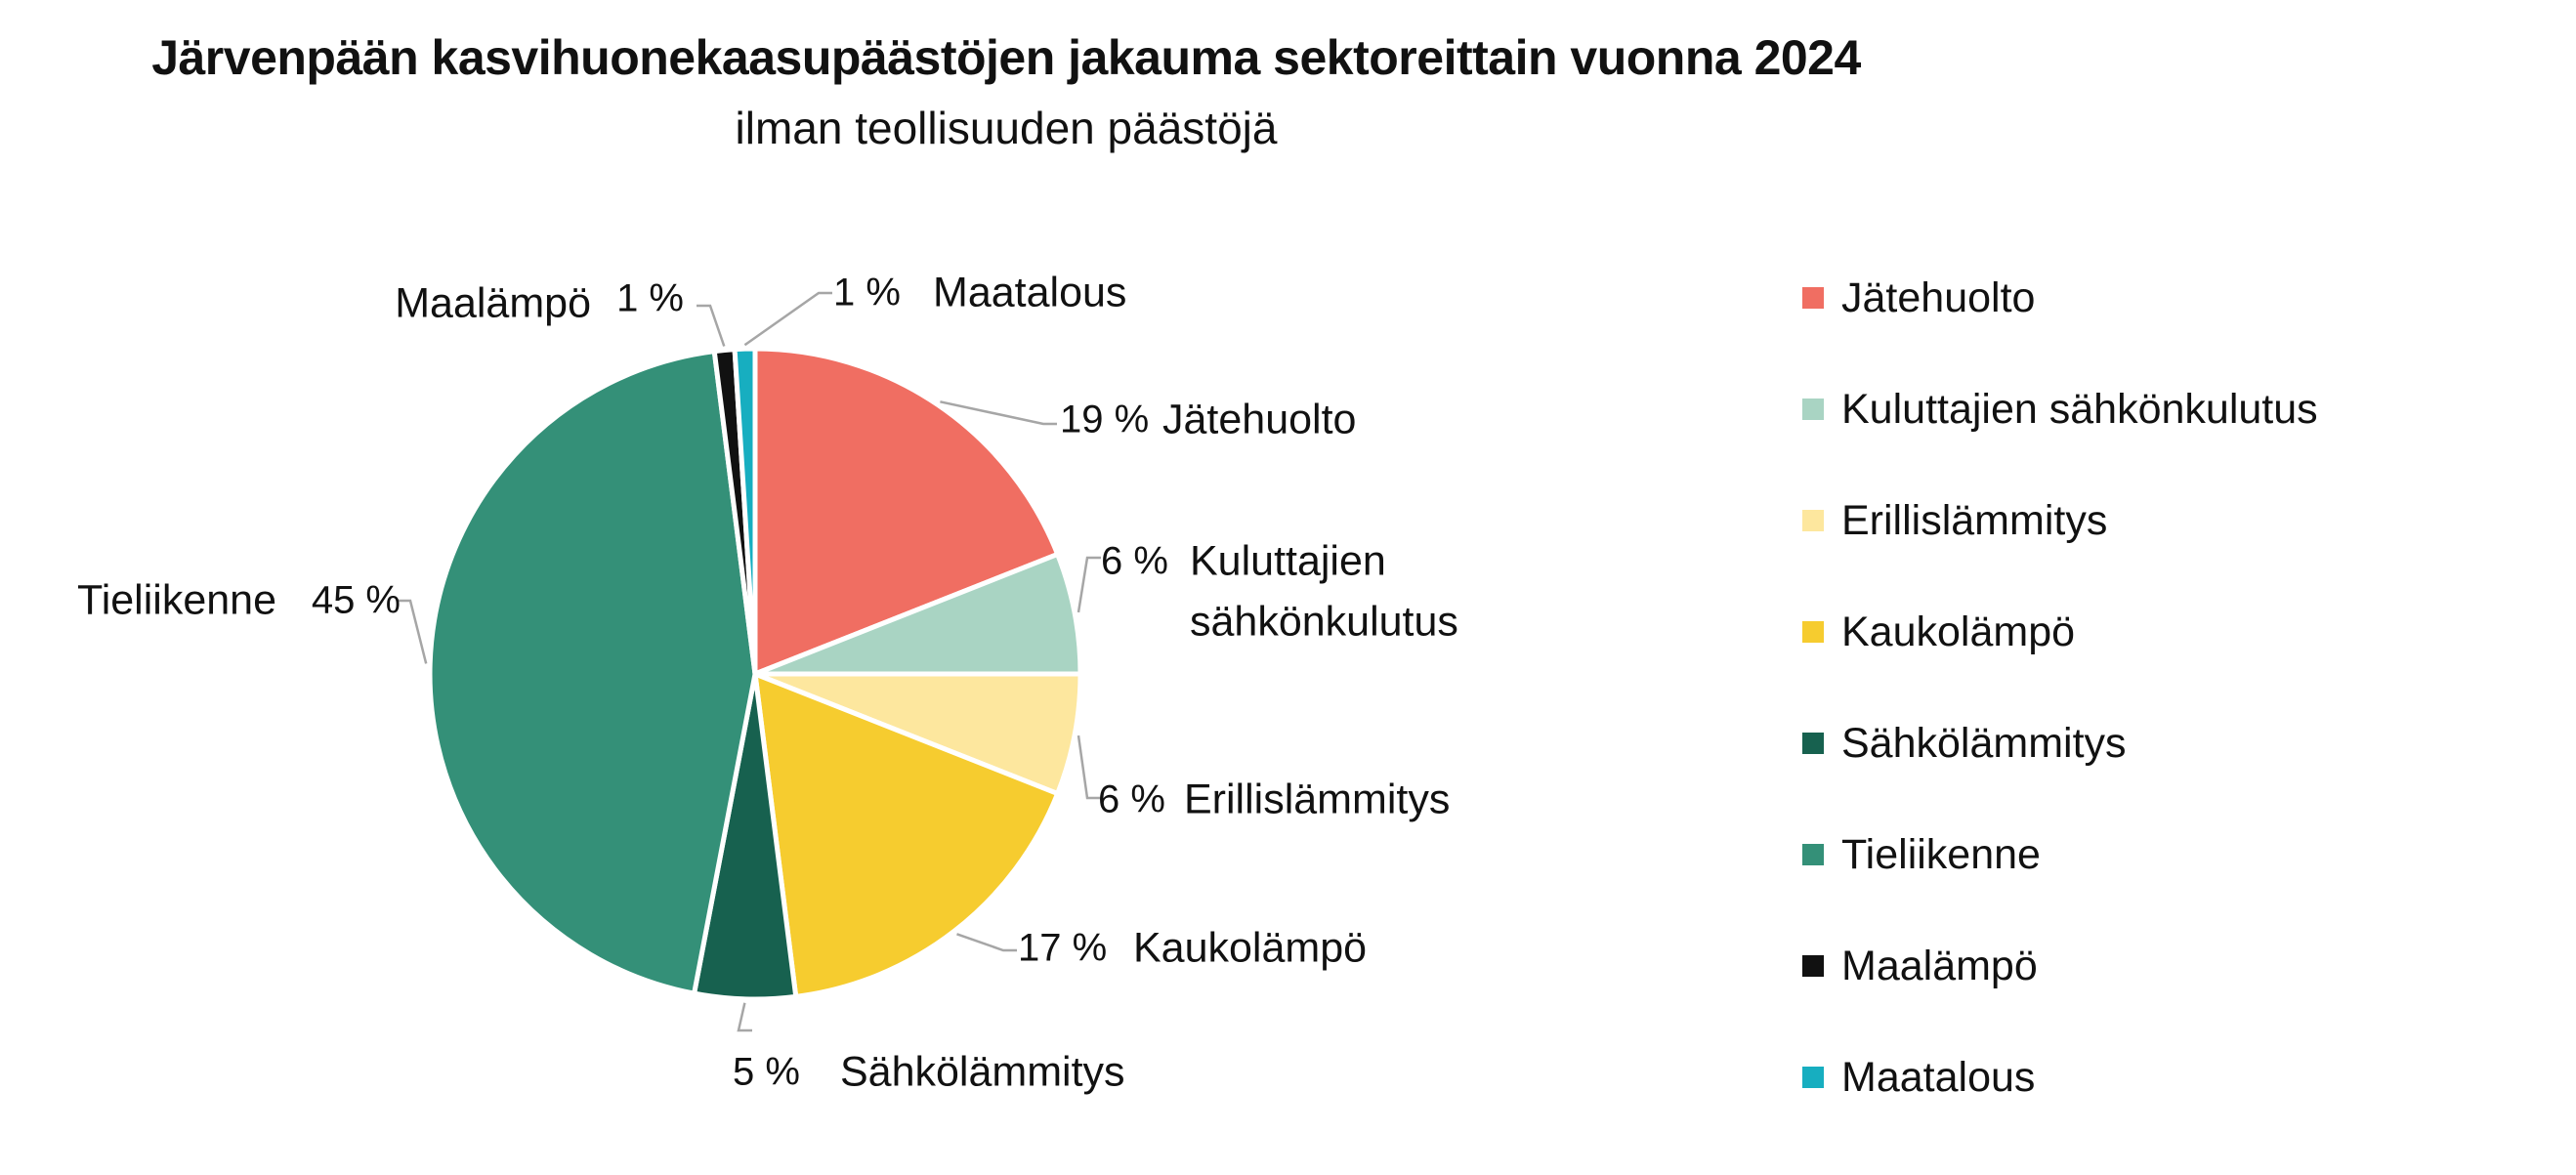 Image resolution: width=2576 pixels, height=1175 pixels. I want to click on legend-item: Sähkölämmitys, so click(2060, 743).